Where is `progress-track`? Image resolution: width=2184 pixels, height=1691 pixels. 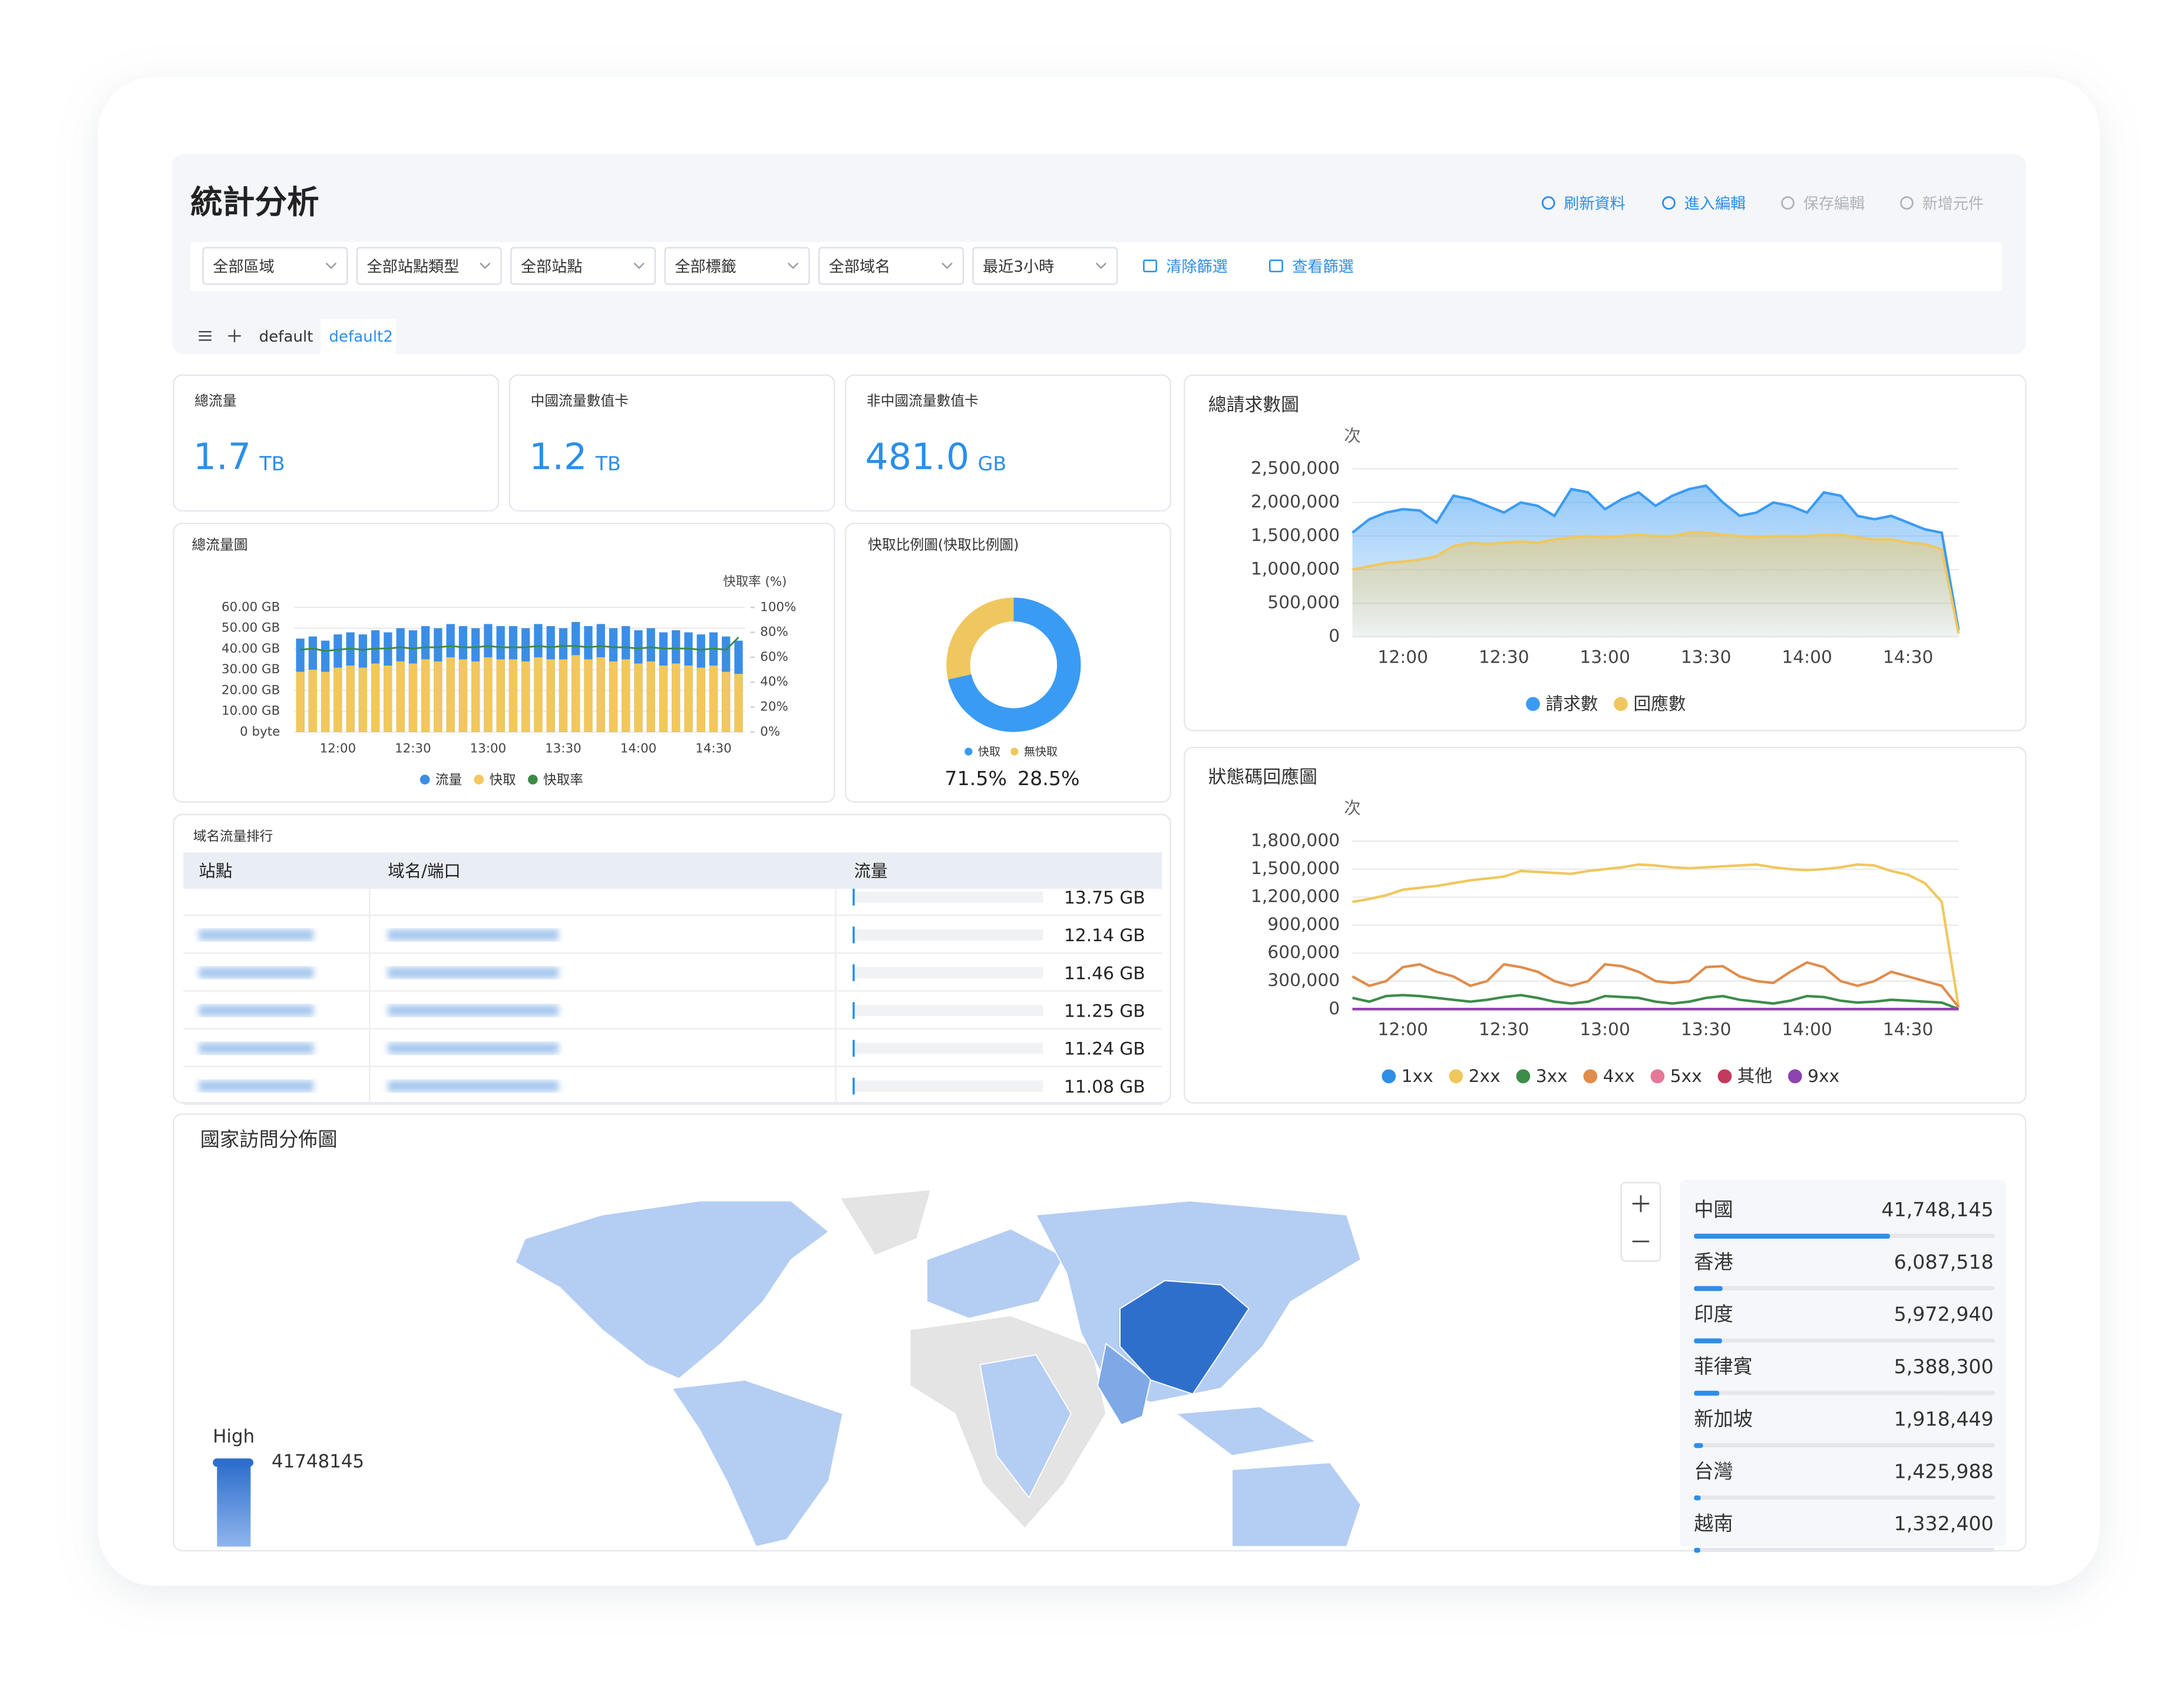
progress-track is located at coordinates (948, 1011).